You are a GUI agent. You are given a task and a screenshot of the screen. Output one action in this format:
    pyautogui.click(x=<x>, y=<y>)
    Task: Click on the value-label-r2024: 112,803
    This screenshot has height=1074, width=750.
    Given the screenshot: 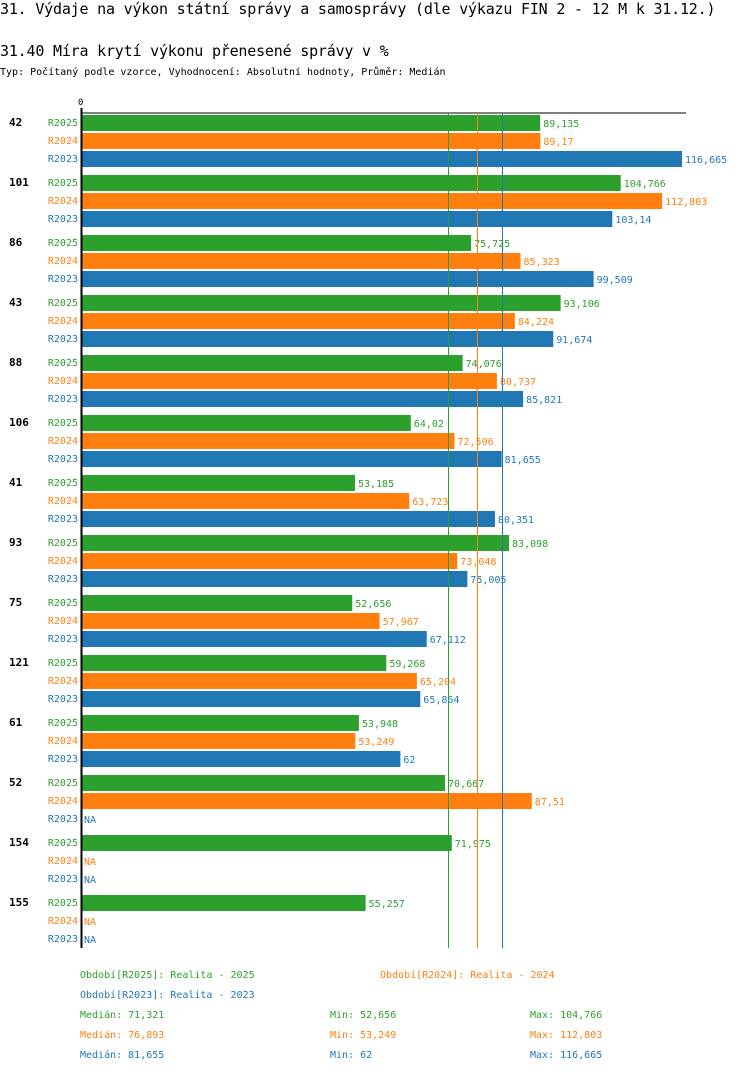 What is the action you would take?
    pyautogui.click(x=686, y=202)
    